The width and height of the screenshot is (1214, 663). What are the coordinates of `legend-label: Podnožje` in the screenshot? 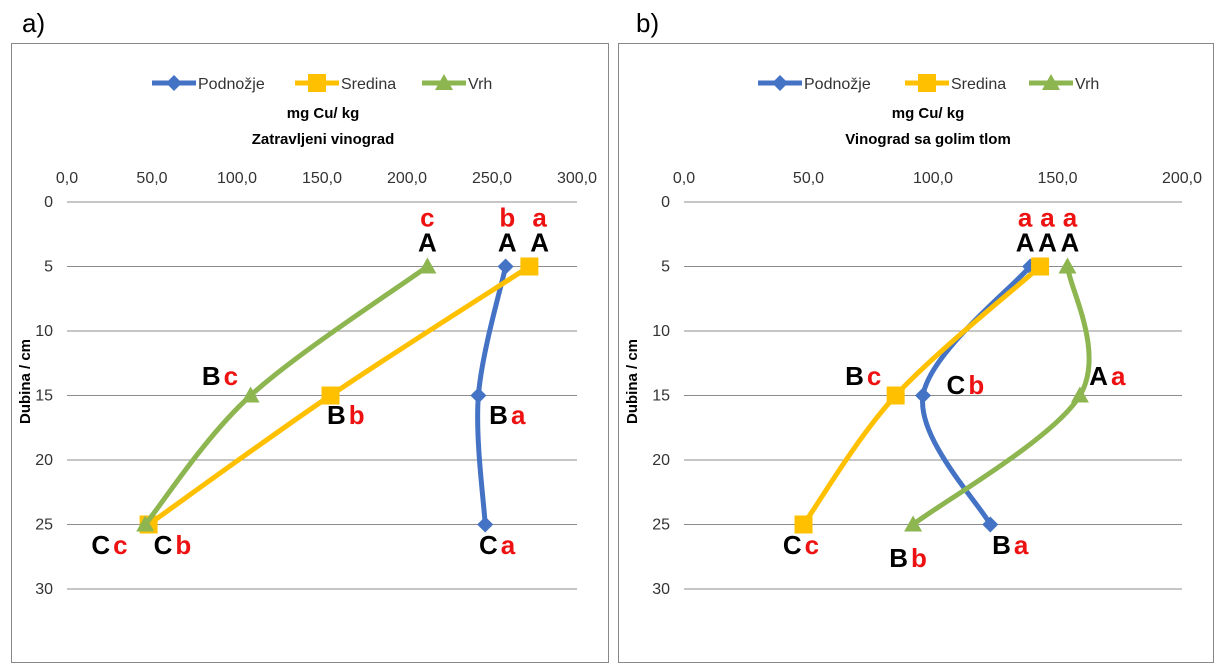 It's located at (837, 84).